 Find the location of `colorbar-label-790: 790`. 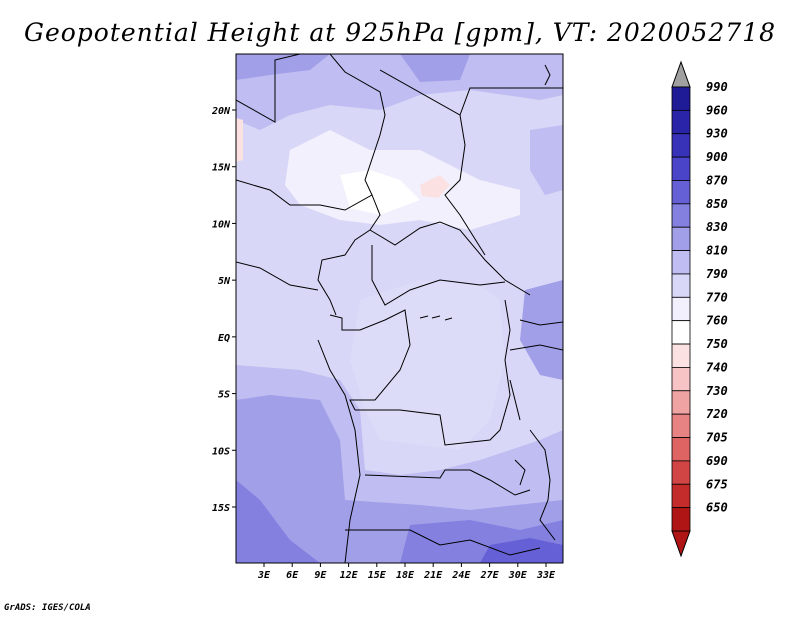

colorbar-label-790: 790 is located at coordinates (717, 274).